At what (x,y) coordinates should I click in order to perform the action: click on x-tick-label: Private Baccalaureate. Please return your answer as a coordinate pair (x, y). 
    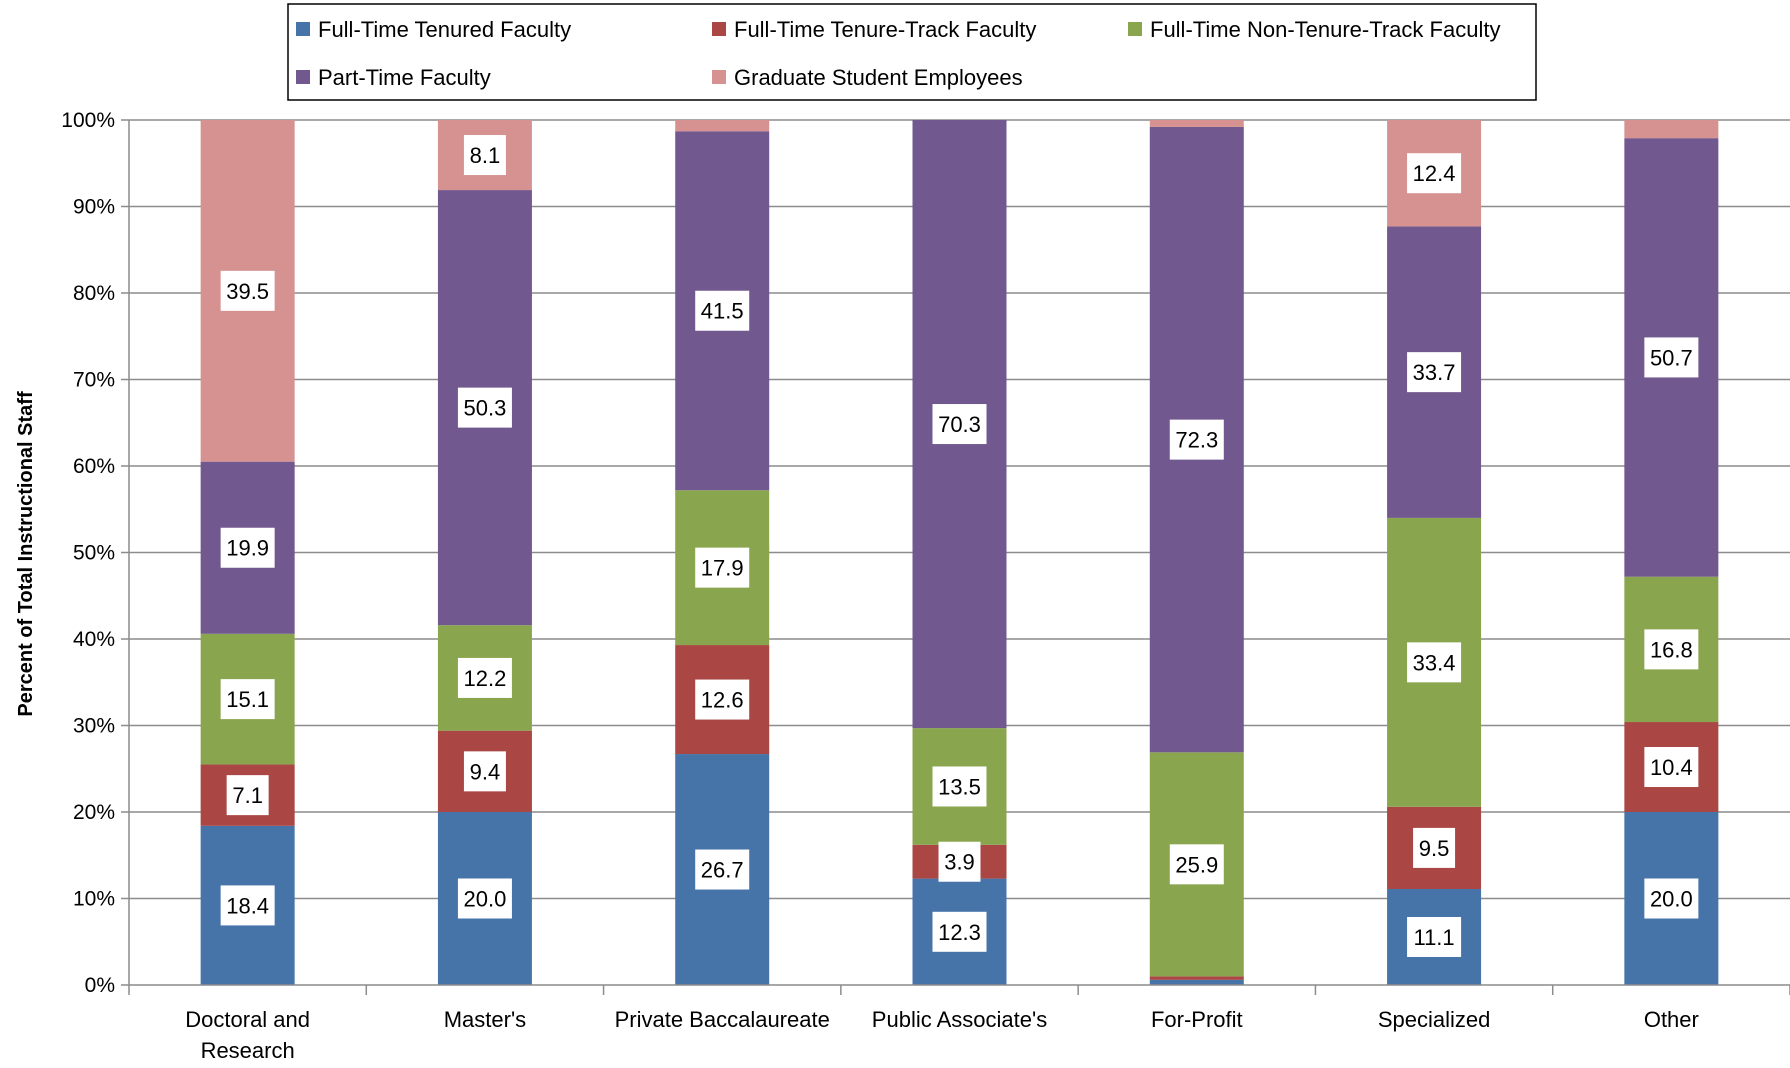
    Looking at the image, I should click on (722, 1019).